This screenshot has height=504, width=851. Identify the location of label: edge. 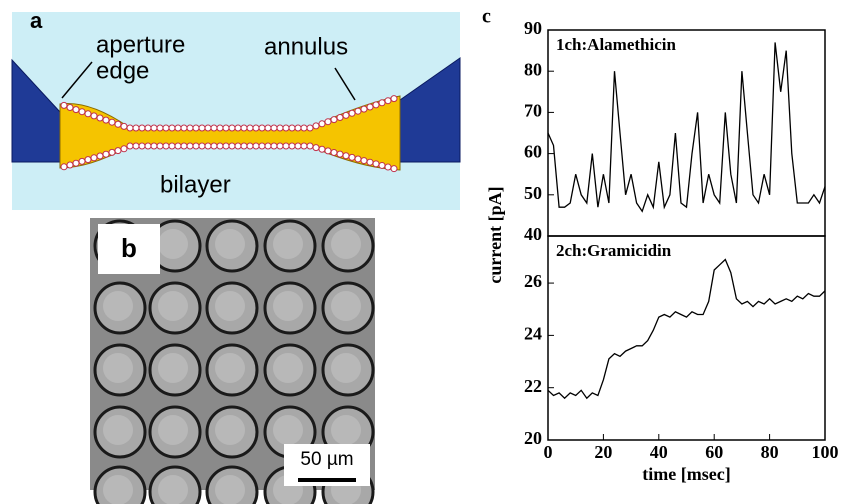
(122, 70).